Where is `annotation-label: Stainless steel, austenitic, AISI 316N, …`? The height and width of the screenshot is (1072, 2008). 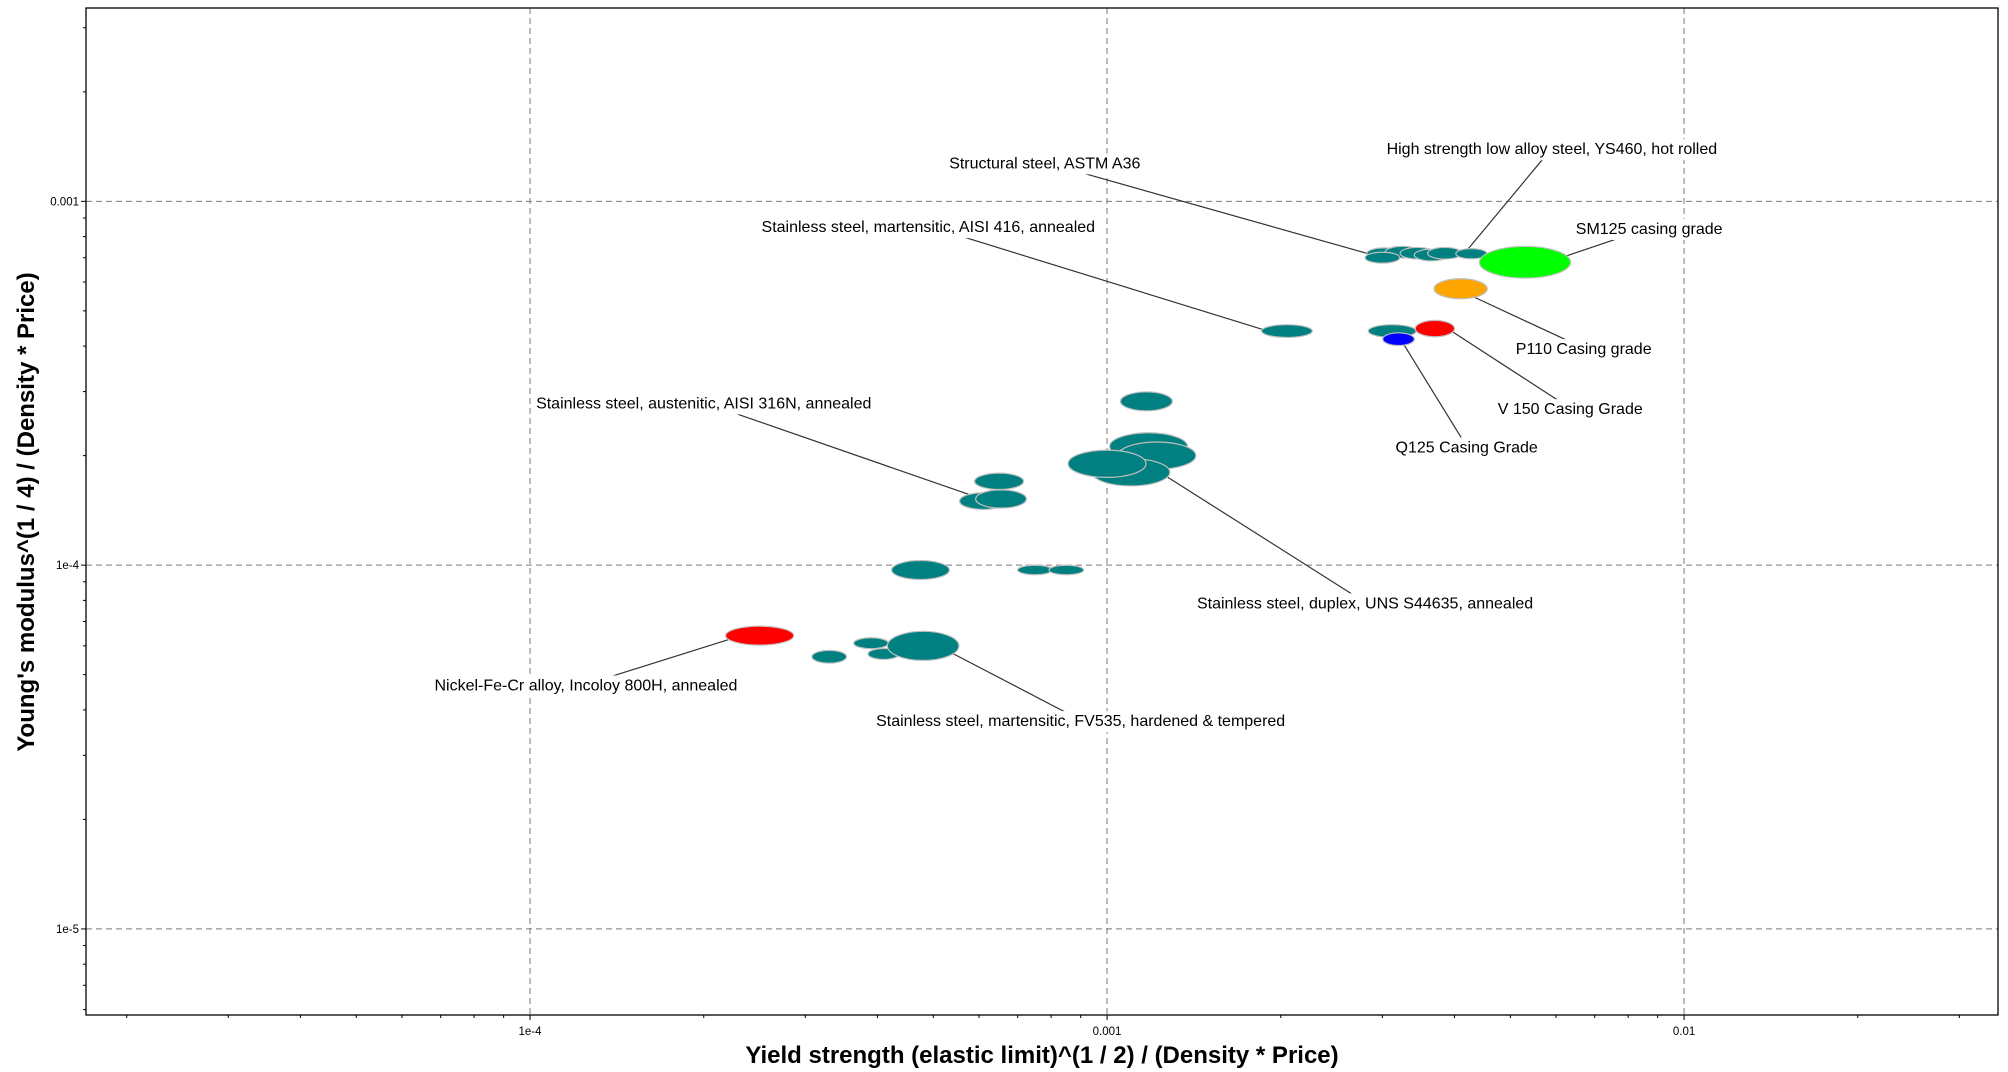
annotation-label: Stainless steel, austenitic, AISI 316N, … is located at coordinates (704, 404).